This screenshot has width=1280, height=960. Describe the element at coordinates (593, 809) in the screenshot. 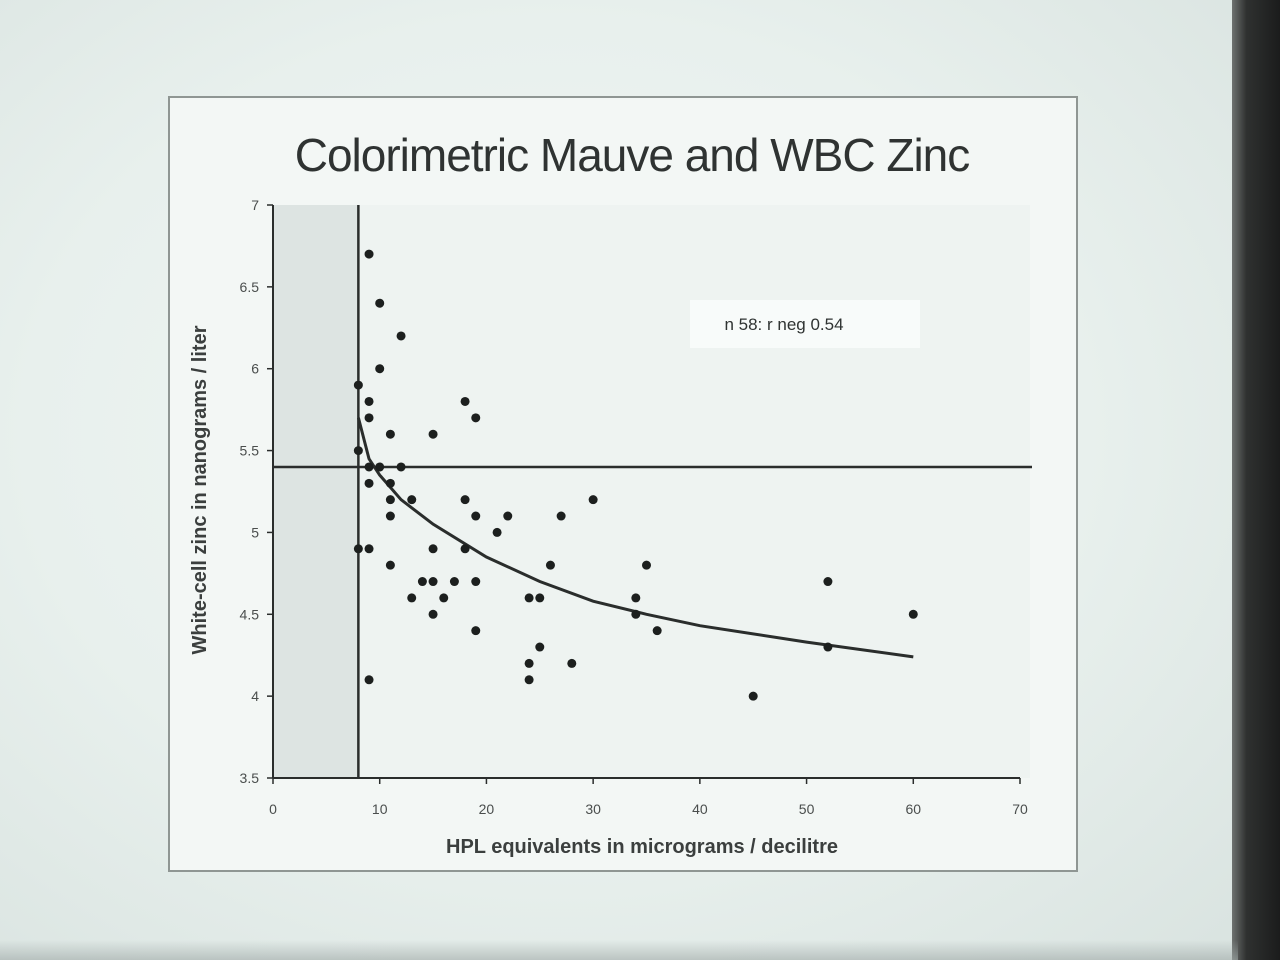

I see `x-tick-label: 30` at that location.